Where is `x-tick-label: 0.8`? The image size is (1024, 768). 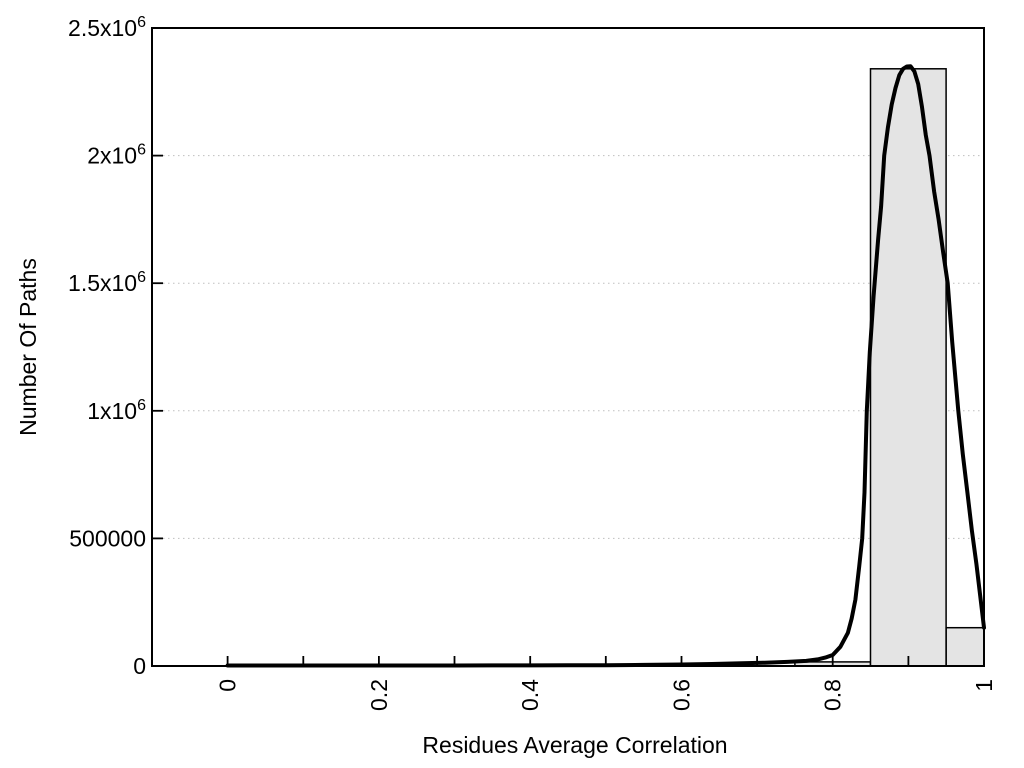
x-tick-label: 0.8 is located at coordinates (833, 695).